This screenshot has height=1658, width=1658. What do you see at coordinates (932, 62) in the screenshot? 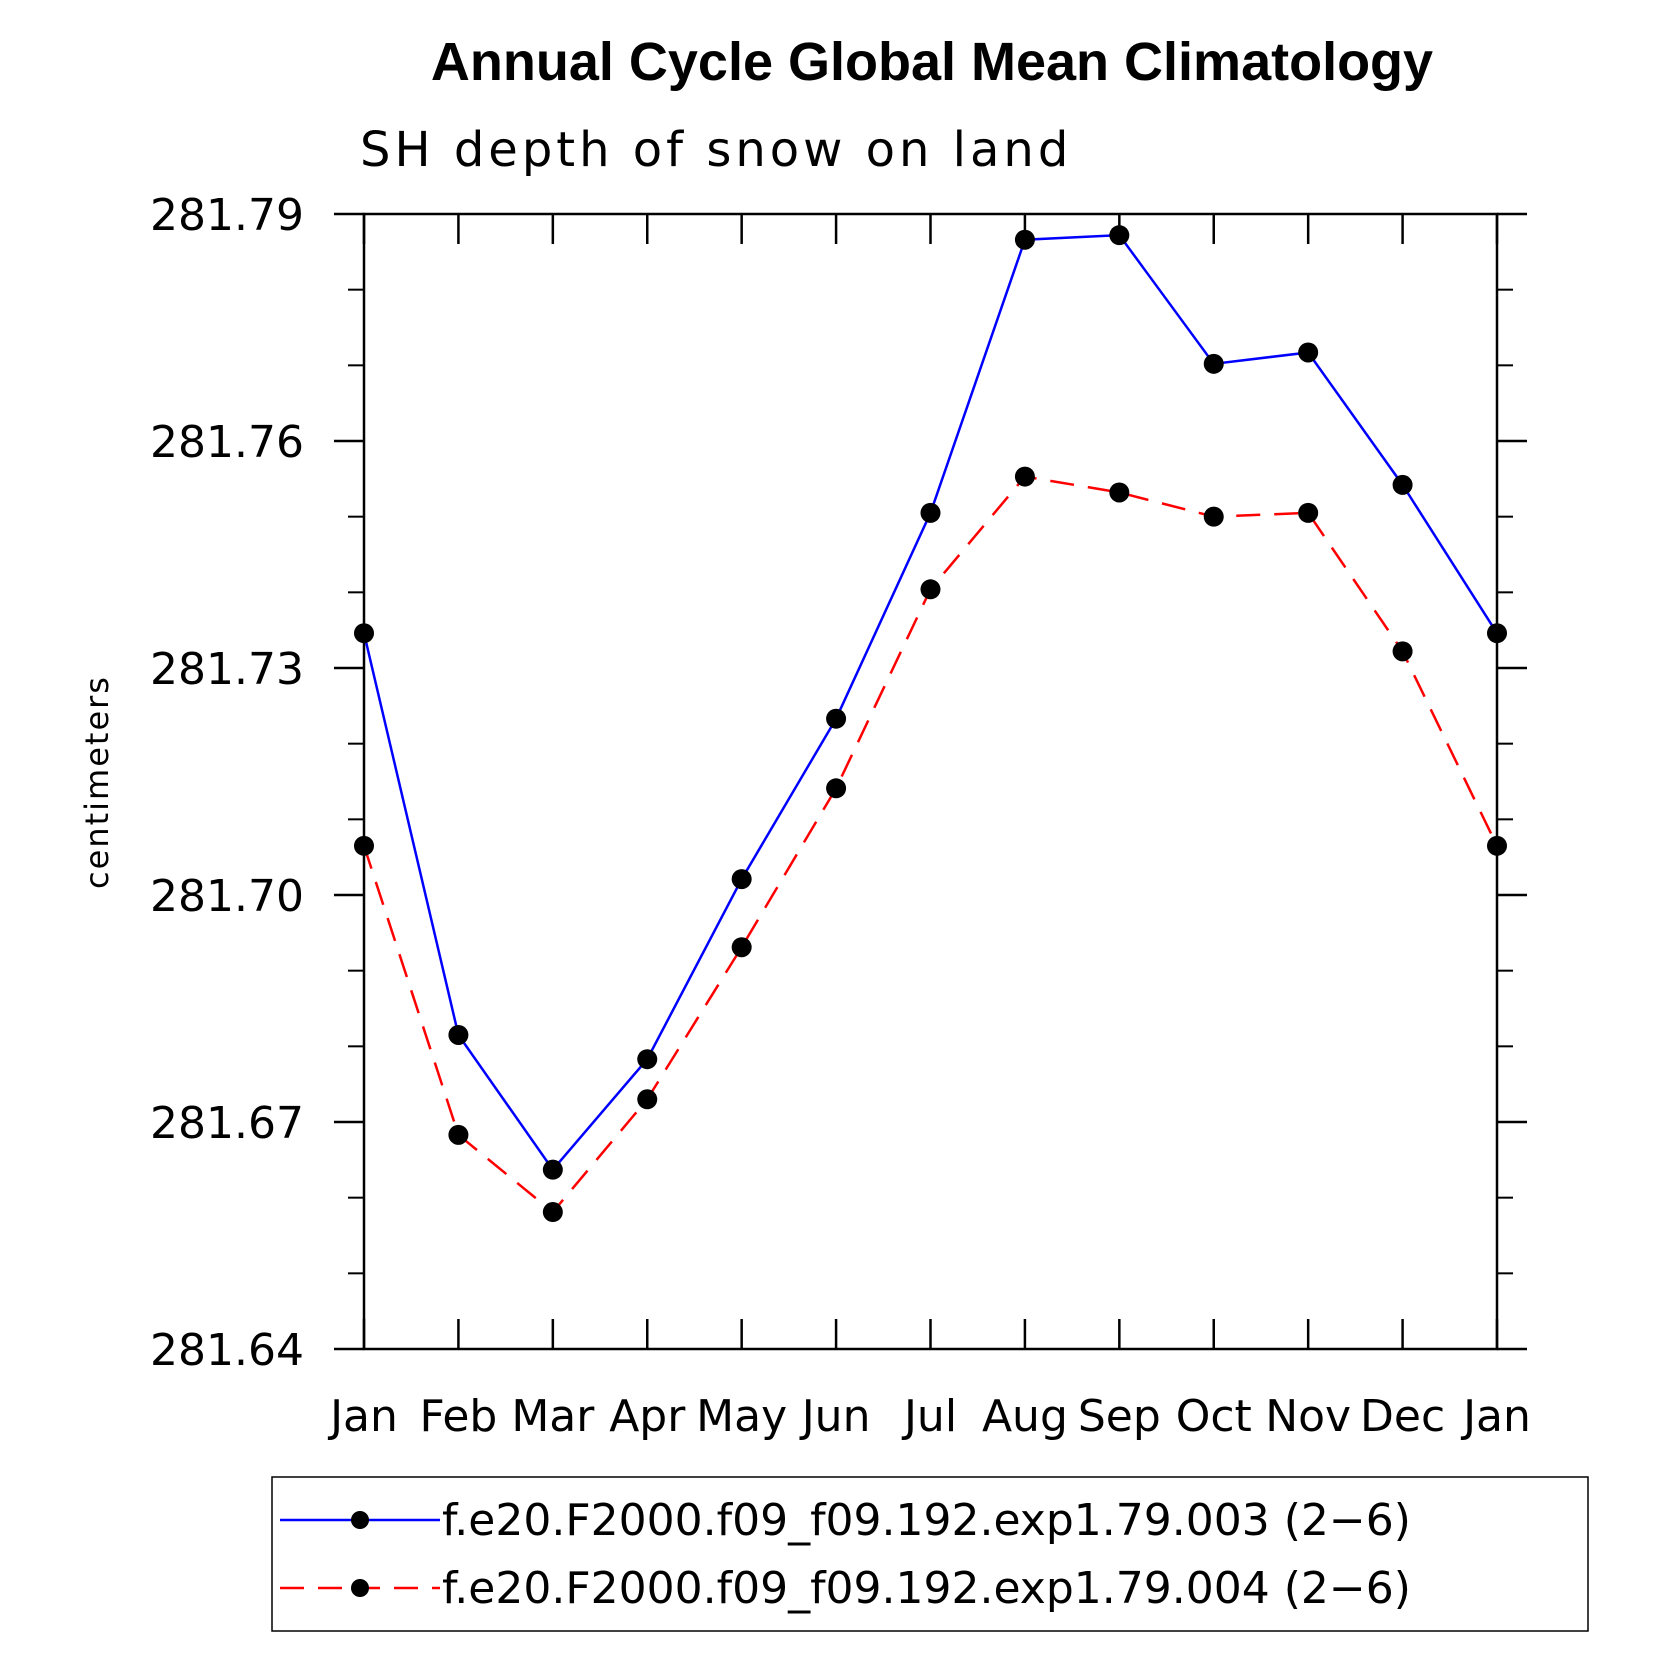
I see `chart-title: Annual Cycle Global Mean Climatology` at bounding box center [932, 62].